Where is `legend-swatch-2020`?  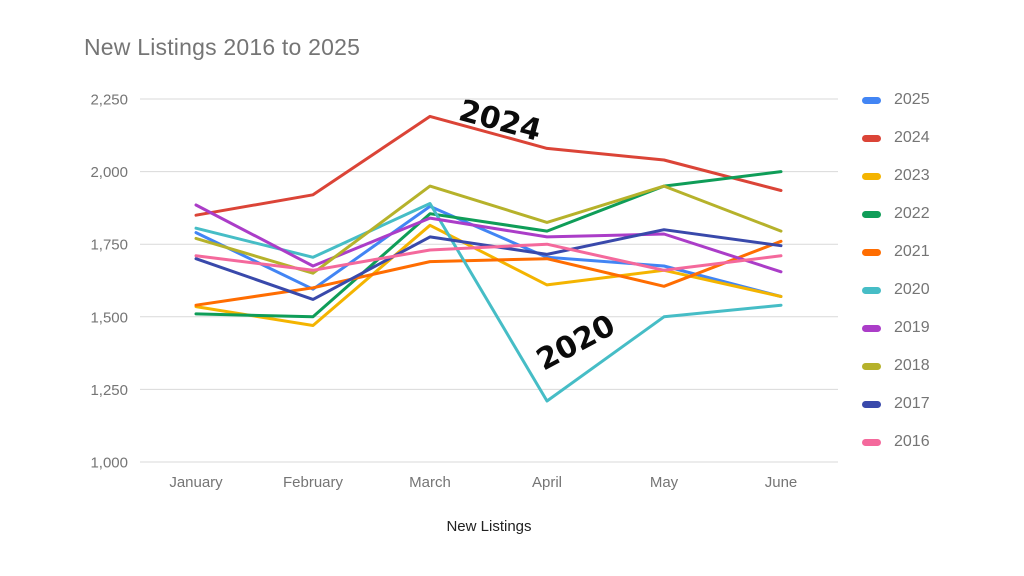
legend-swatch-2020 is located at coordinates (871, 290).